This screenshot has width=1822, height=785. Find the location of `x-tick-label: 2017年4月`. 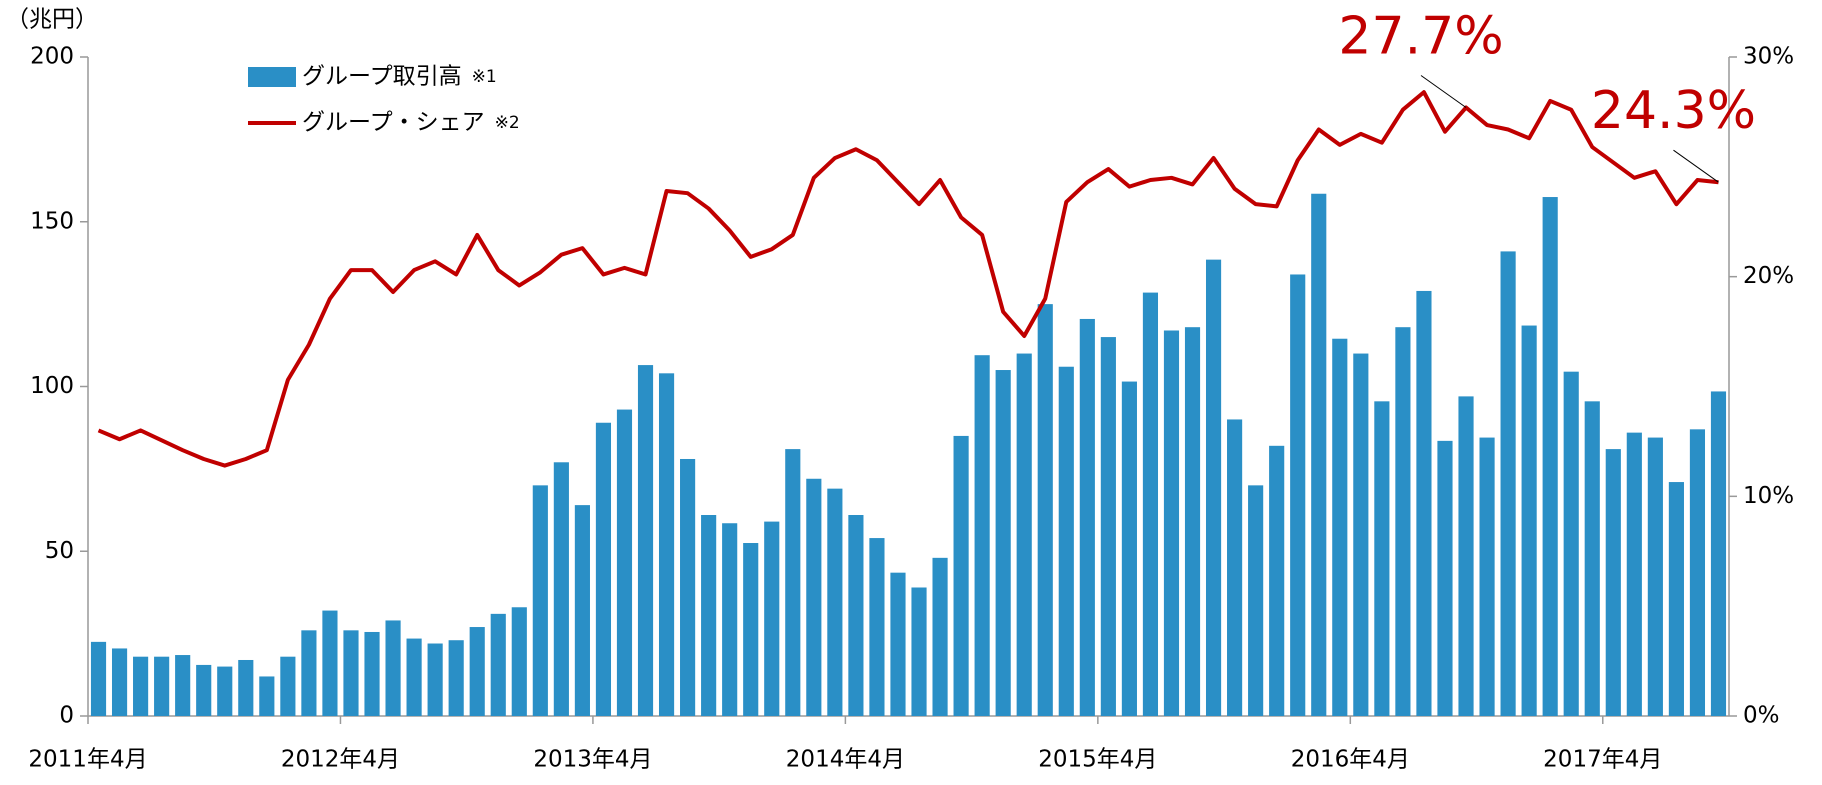

x-tick-label: 2017年4月 is located at coordinates (1602, 760).